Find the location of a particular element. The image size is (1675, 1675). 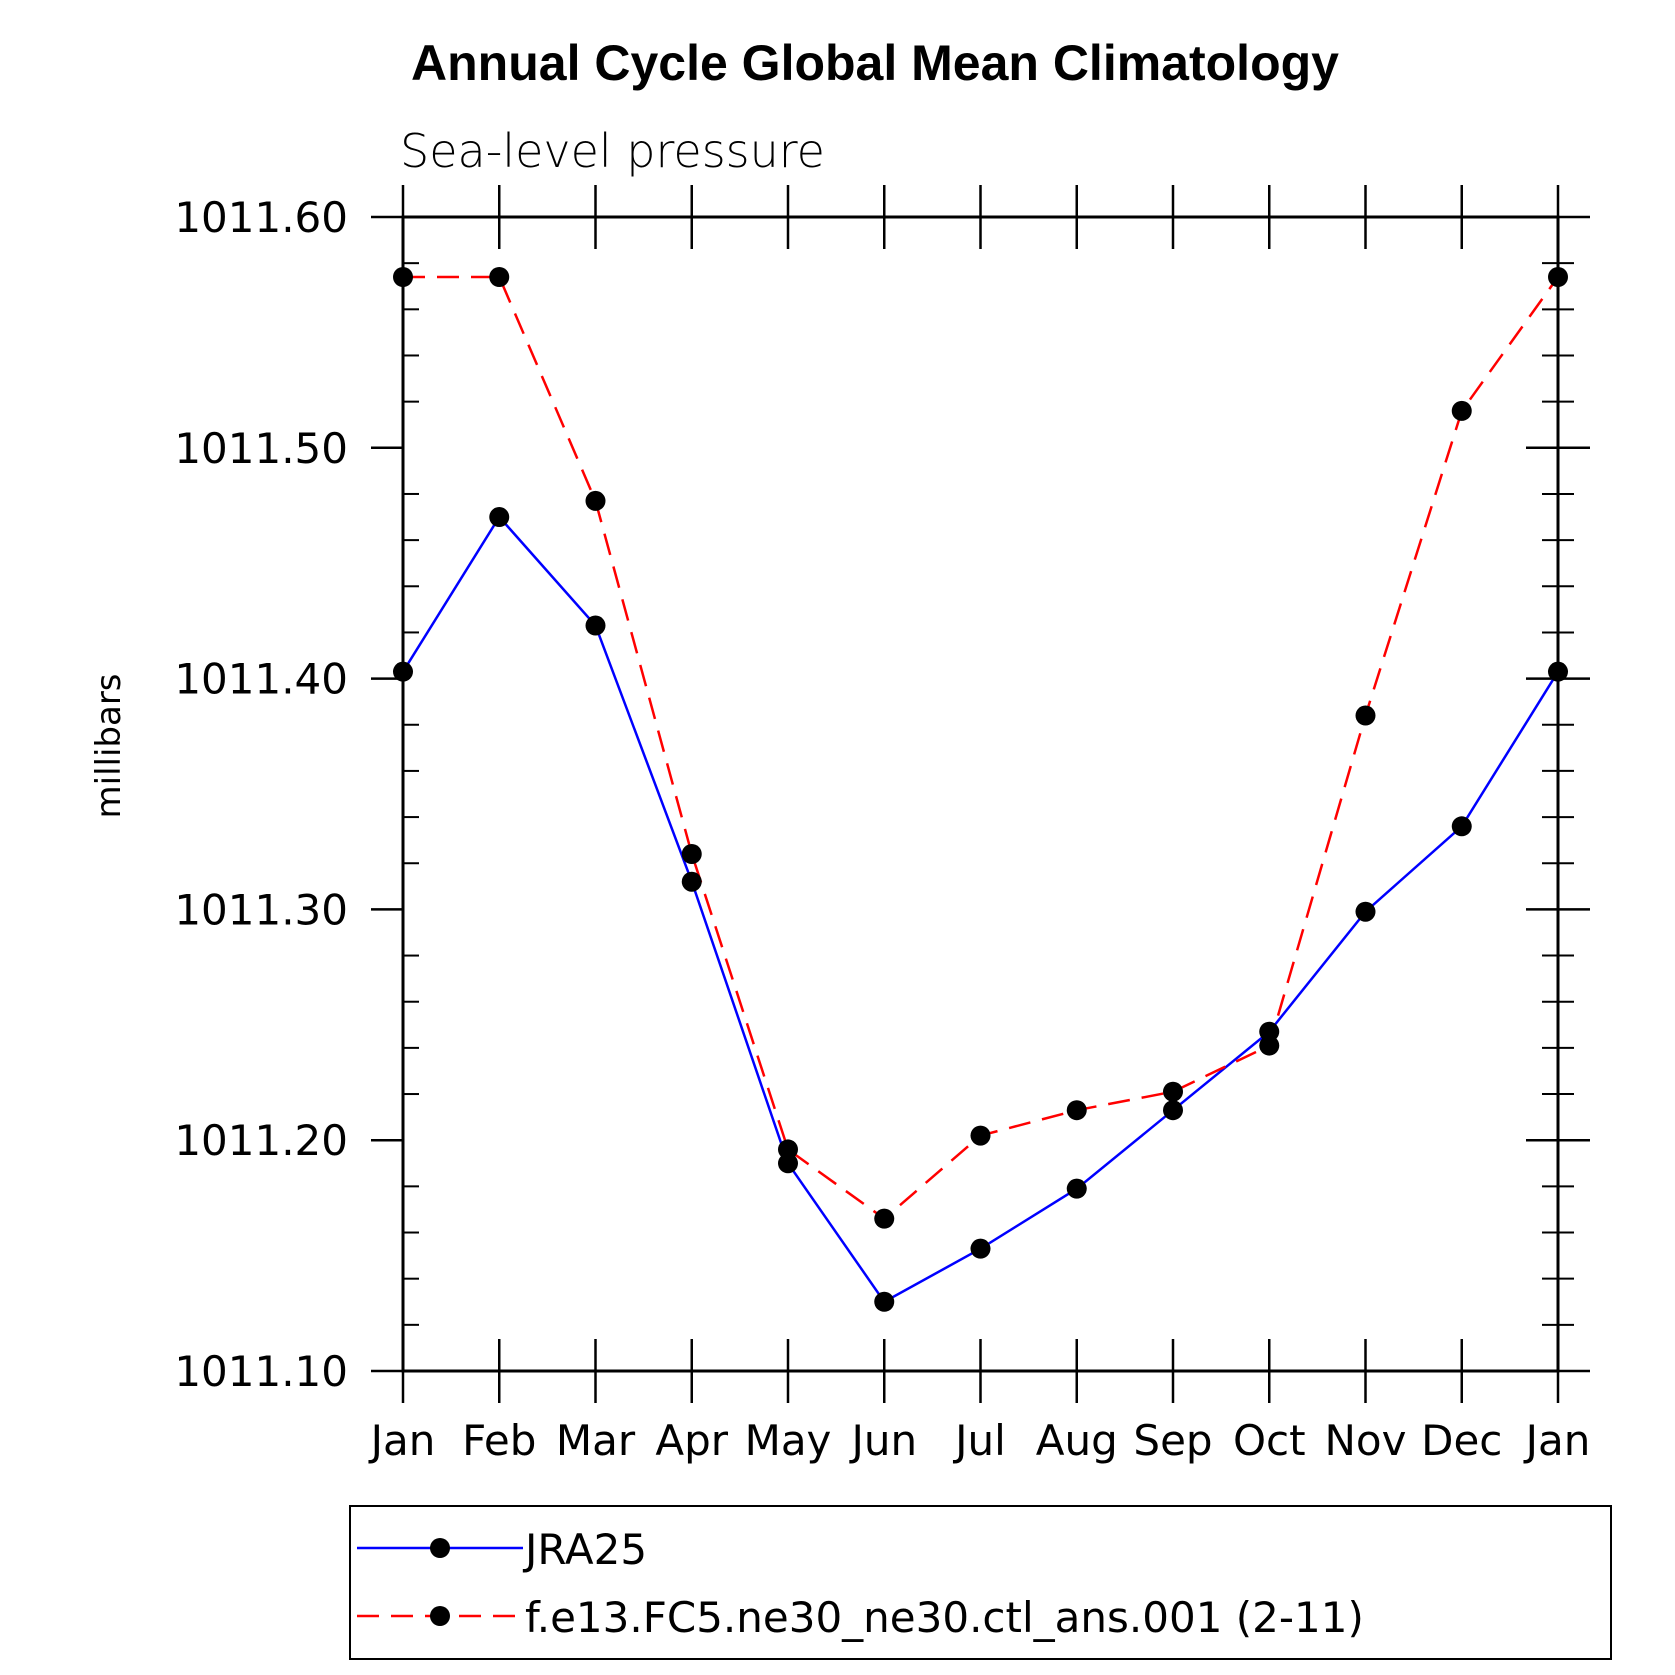

legend-box is located at coordinates (980, 1582).